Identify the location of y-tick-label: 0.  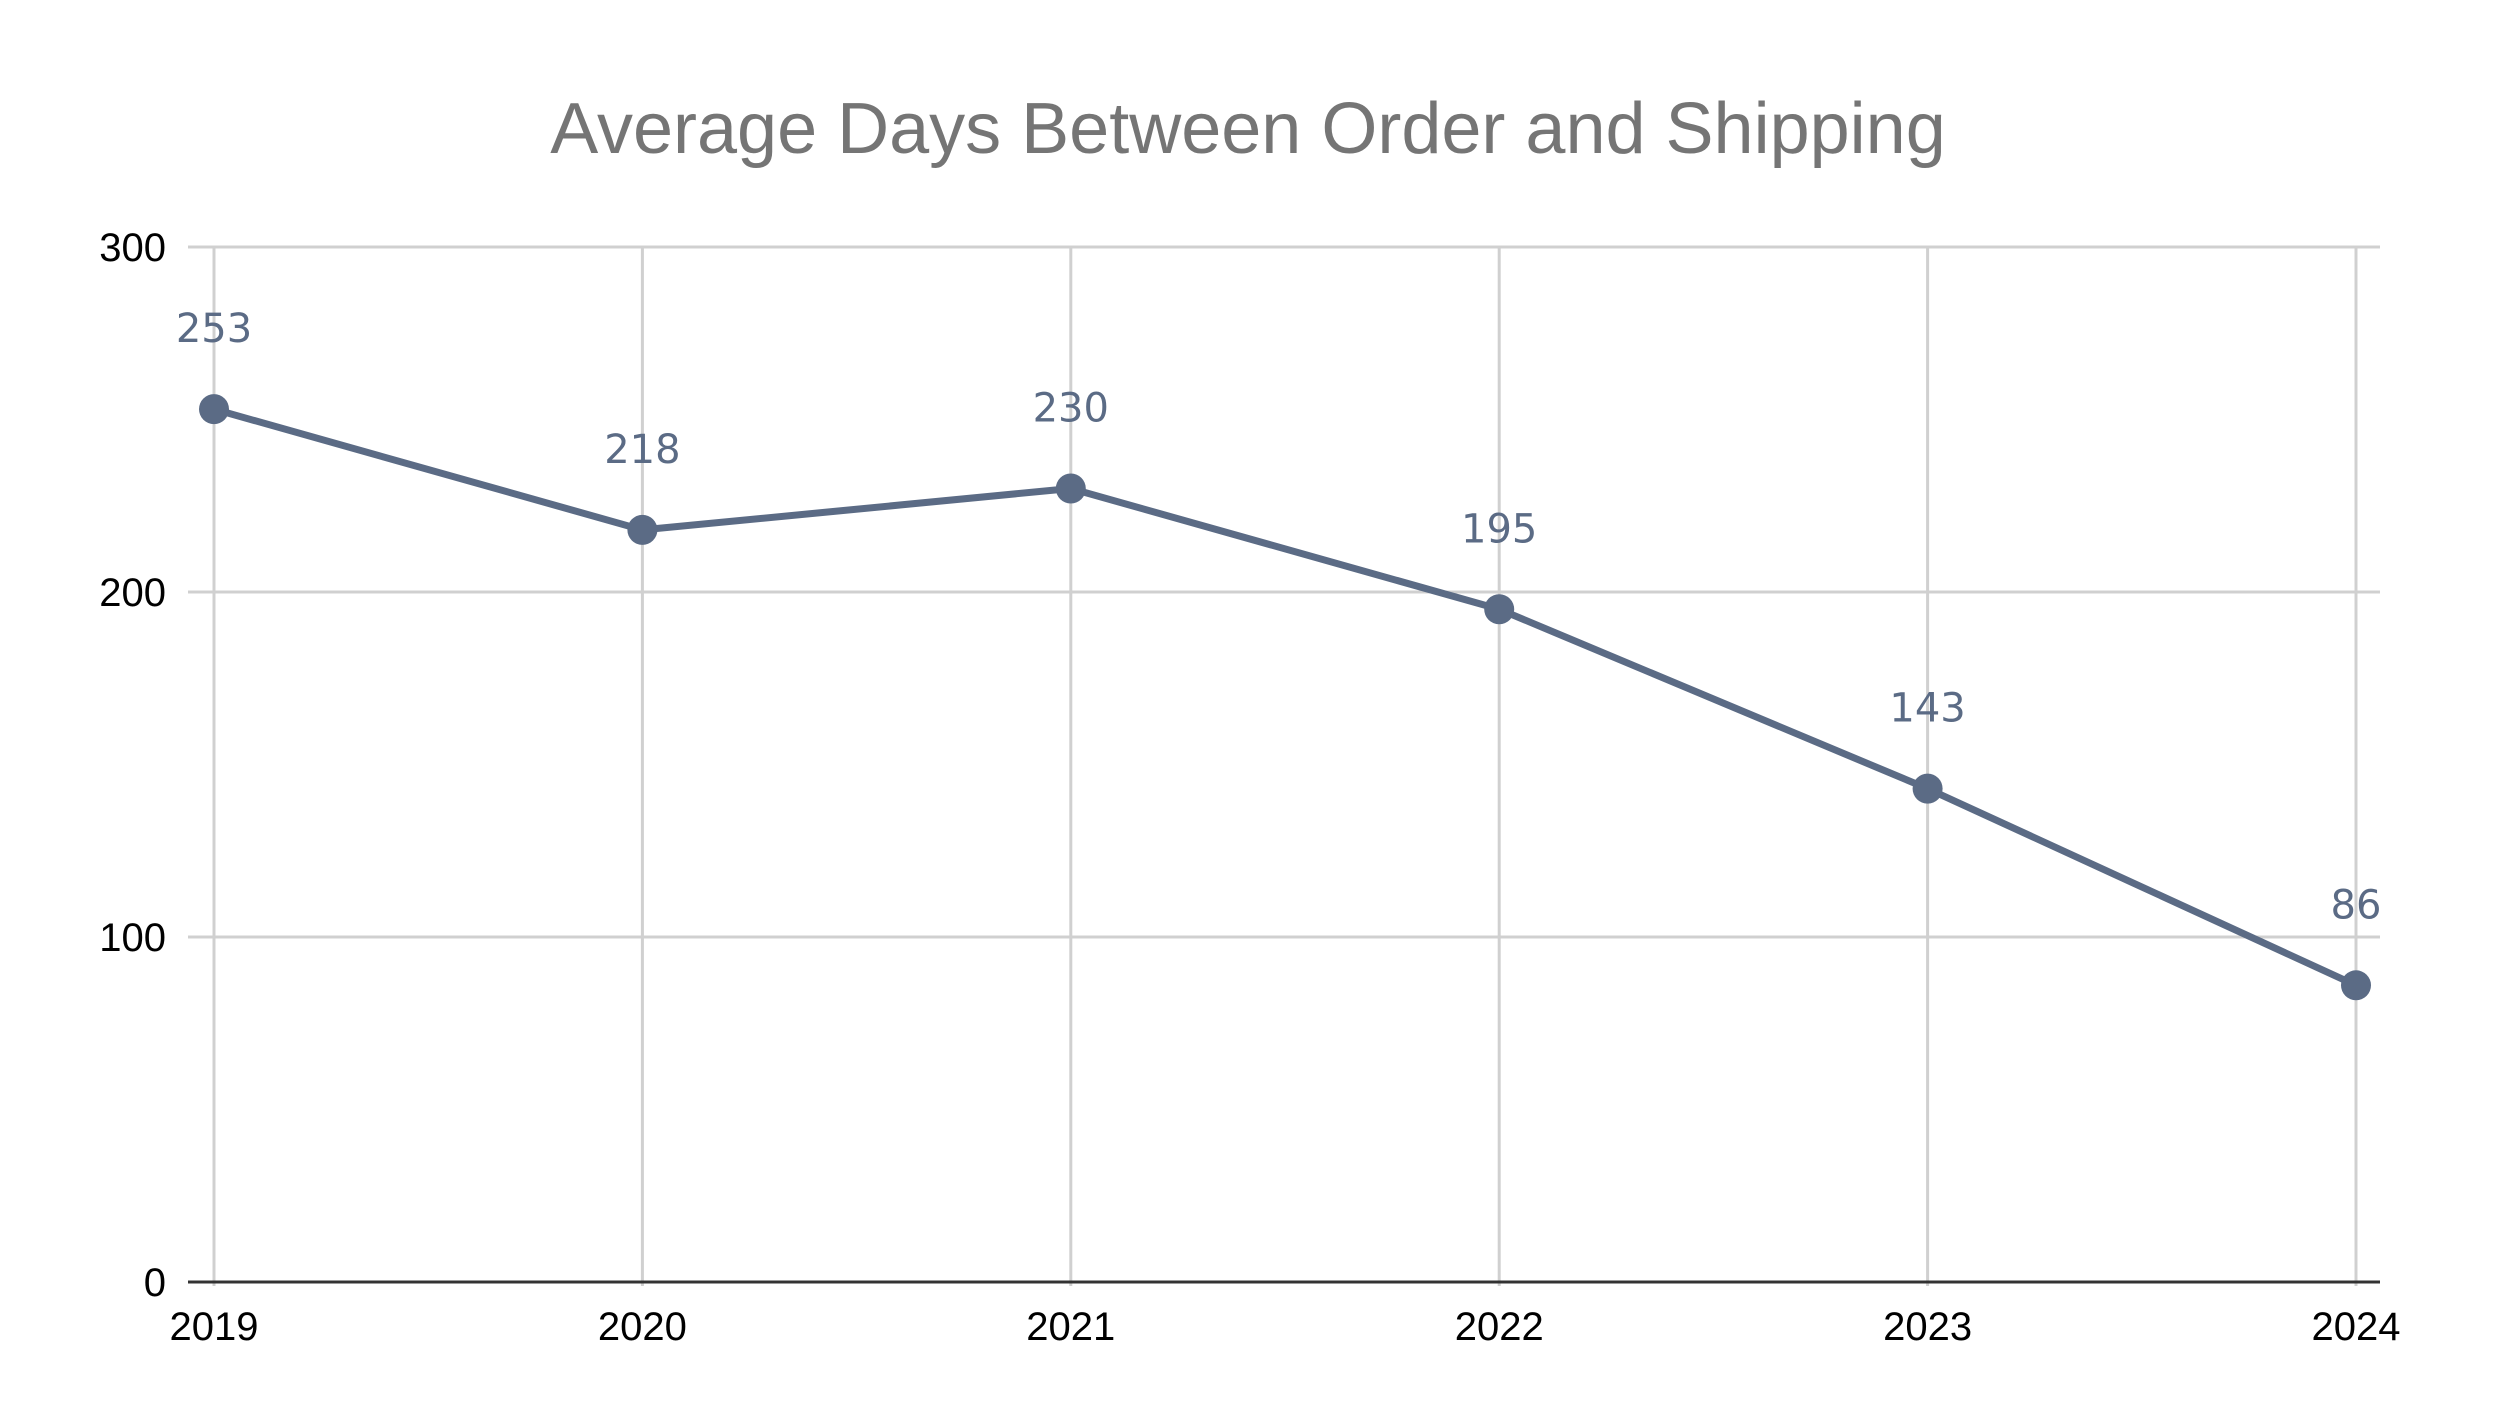
(155, 1283).